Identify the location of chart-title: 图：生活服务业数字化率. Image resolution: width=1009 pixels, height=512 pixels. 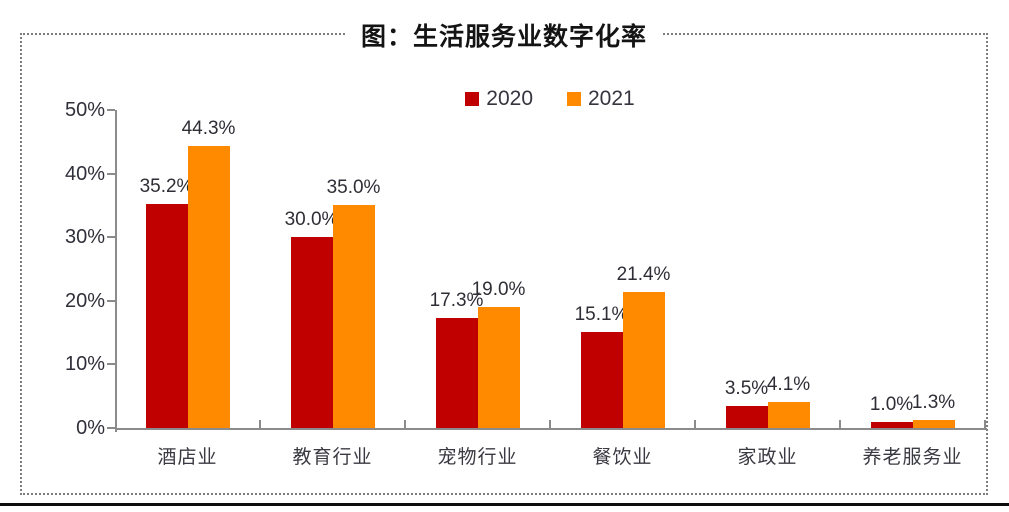
(504, 35).